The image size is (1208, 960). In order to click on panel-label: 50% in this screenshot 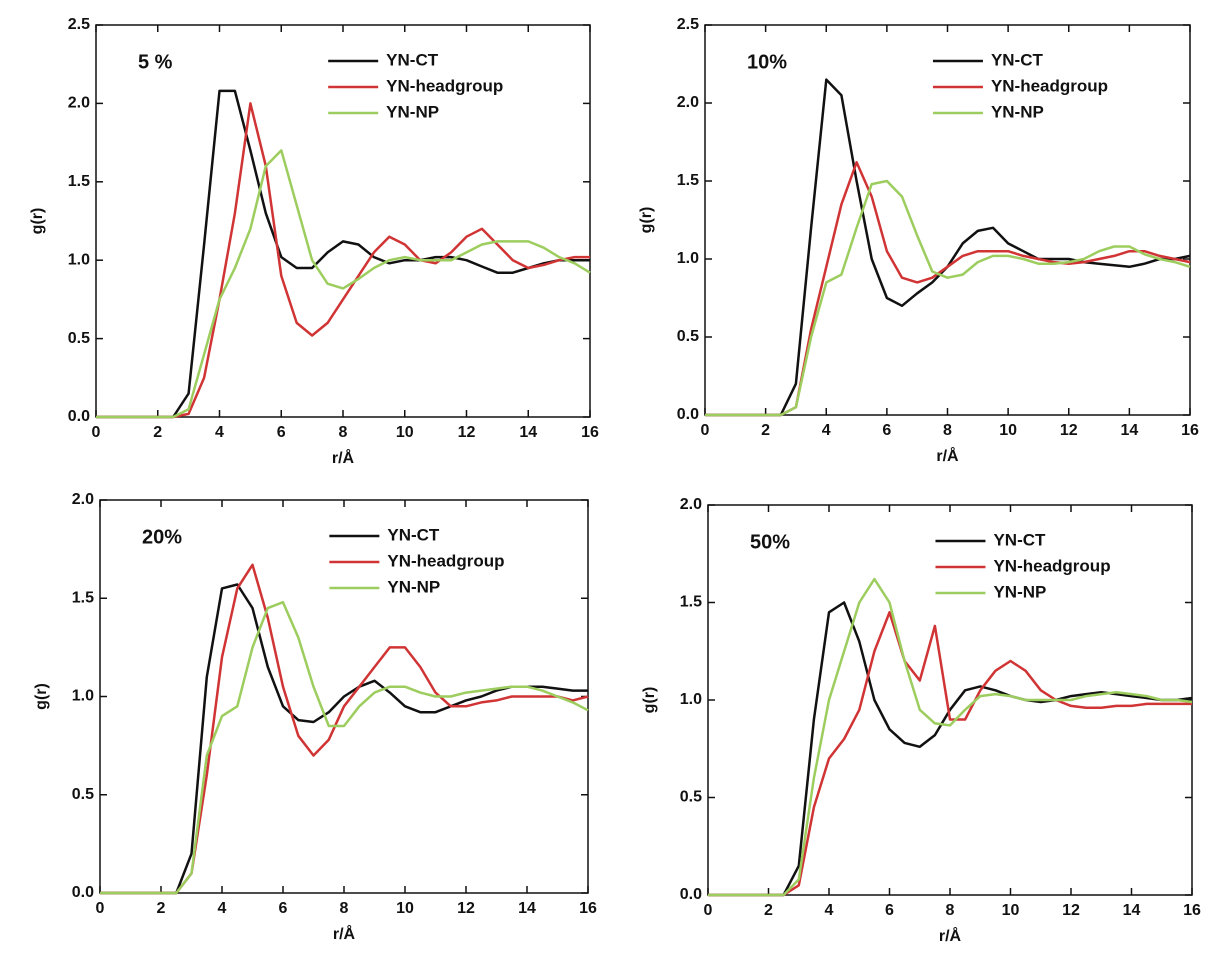, I will do `click(770, 542)`.